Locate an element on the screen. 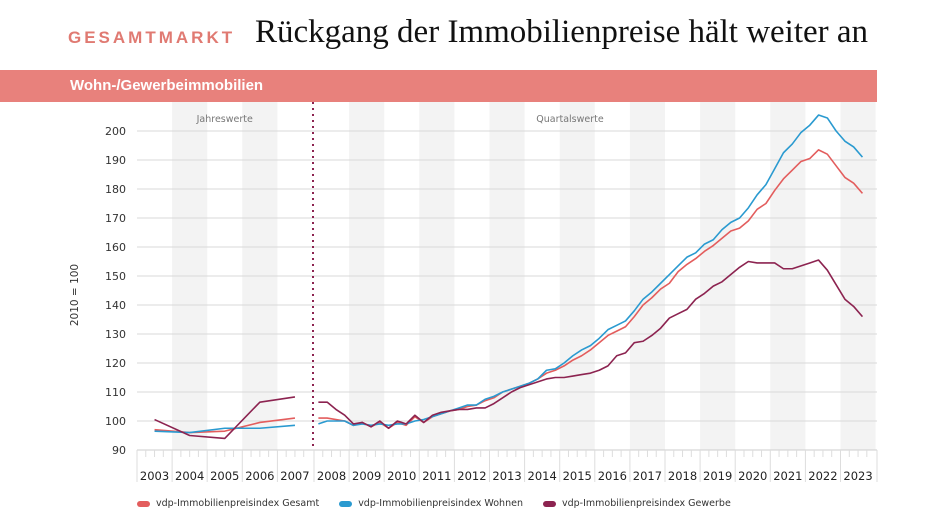 This screenshot has width=945, height=531. y-axis-label: 2010 = 100 is located at coordinates (75, 295).